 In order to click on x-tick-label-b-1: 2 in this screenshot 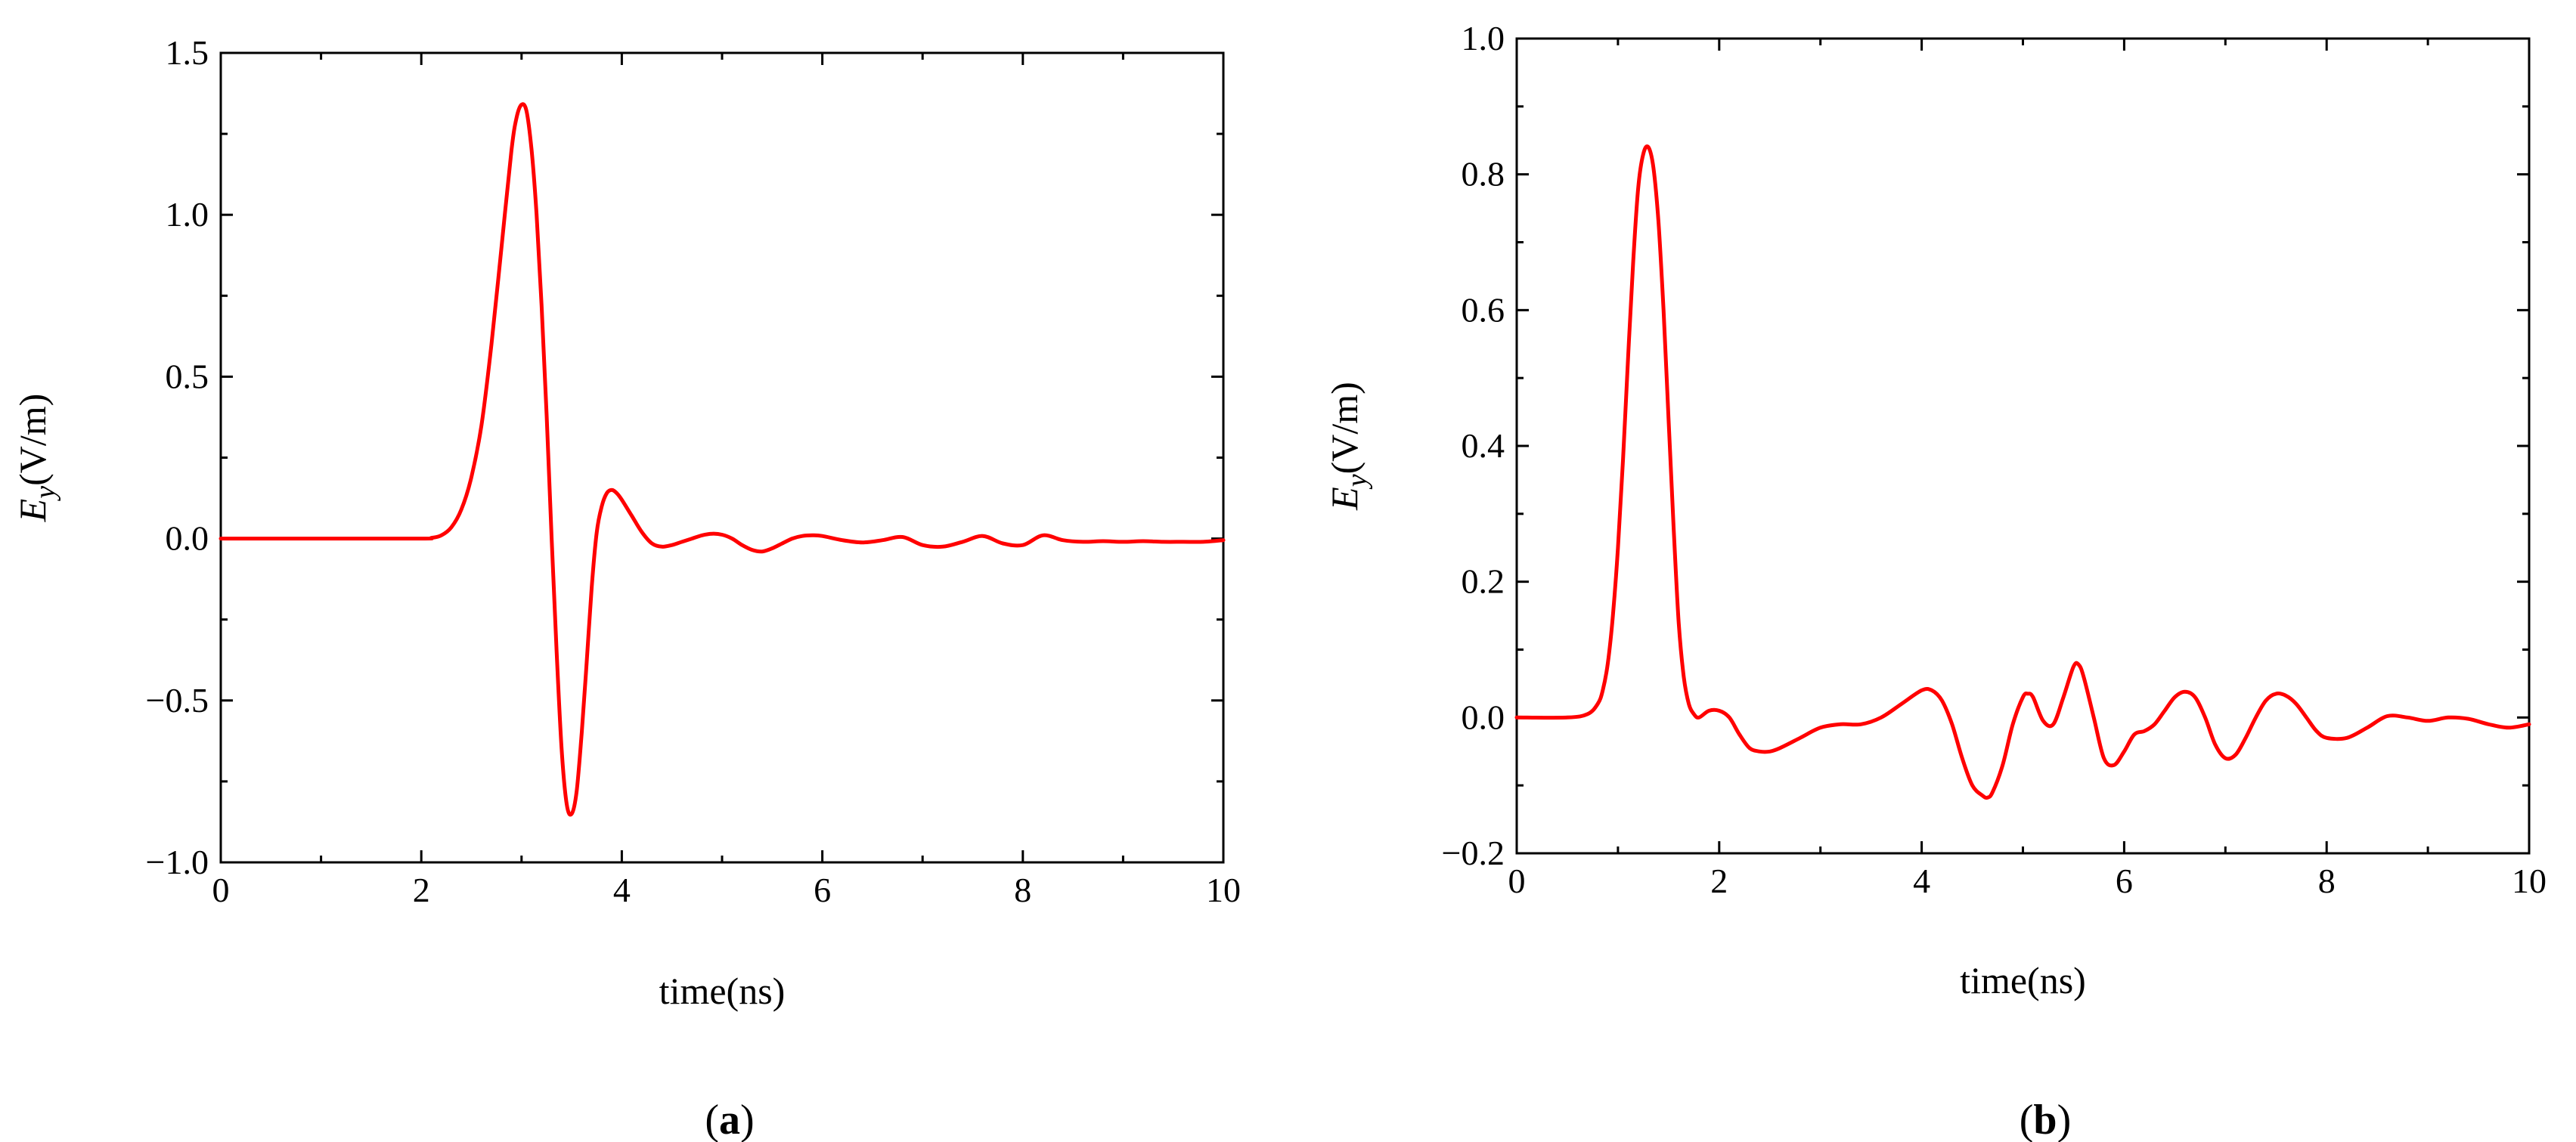, I will do `click(1719, 881)`.